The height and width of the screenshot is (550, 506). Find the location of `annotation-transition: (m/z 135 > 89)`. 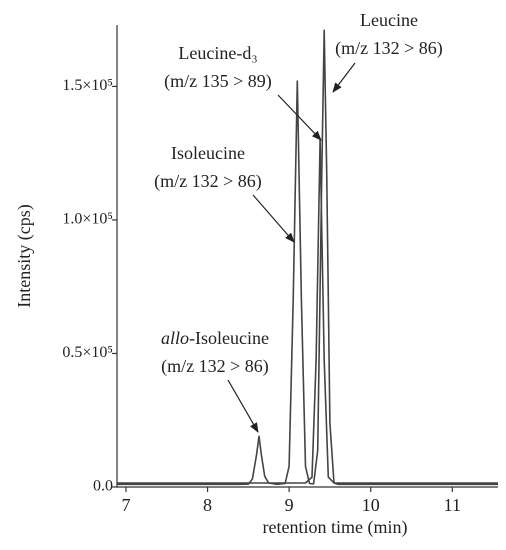

annotation-transition: (m/z 135 > 89) is located at coordinates (218, 81).